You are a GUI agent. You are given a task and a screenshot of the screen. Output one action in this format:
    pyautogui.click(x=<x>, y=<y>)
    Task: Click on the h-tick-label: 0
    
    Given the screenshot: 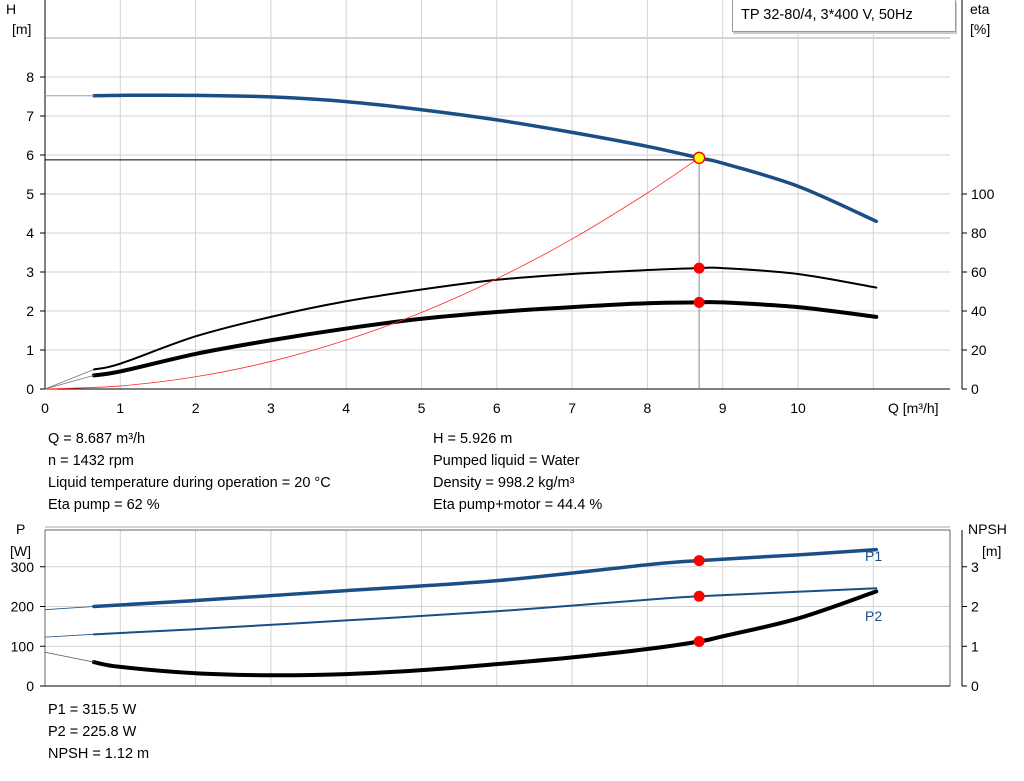 What is the action you would take?
    pyautogui.click(x=30, y=389)
    